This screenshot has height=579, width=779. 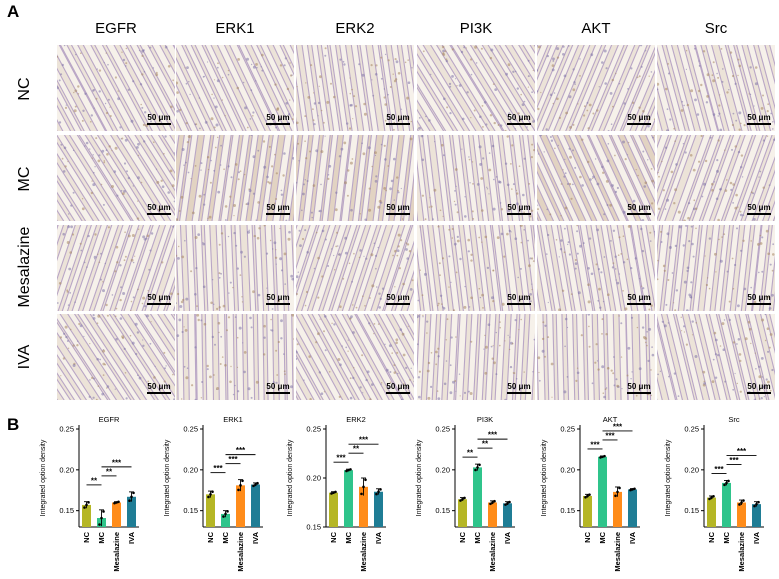 I want to click on ihc-image-mc-erk1: 50 μm, so click(x=235, y=178).